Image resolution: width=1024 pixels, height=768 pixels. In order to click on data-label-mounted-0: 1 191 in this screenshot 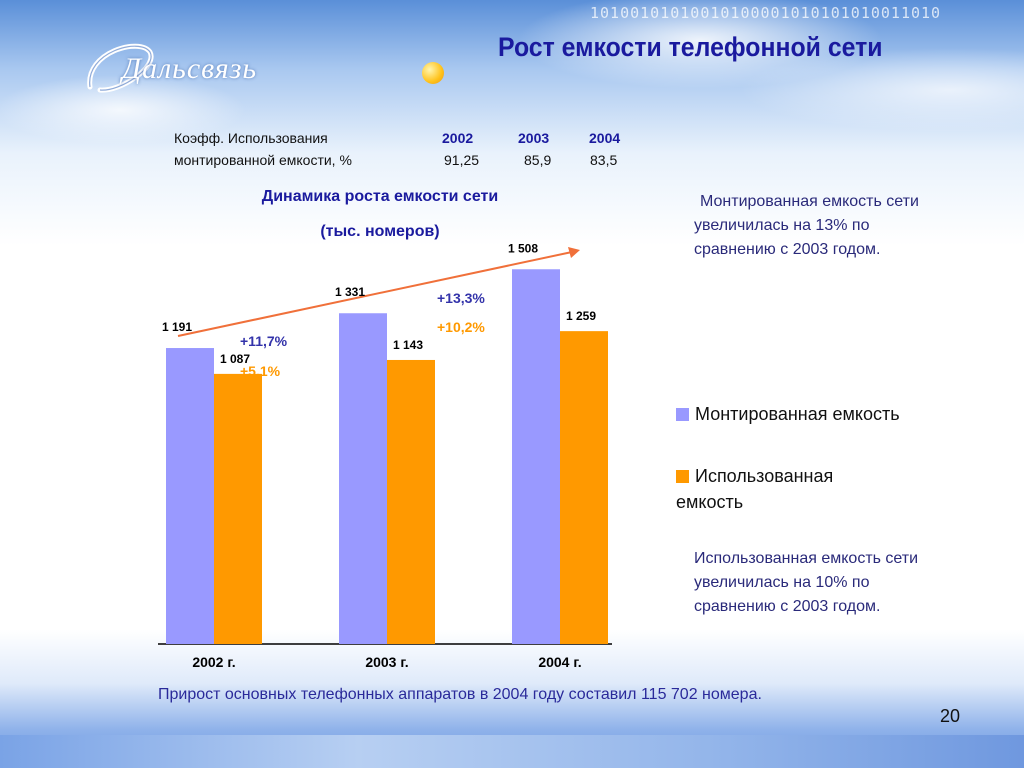, I will do `click(177, 327)`.